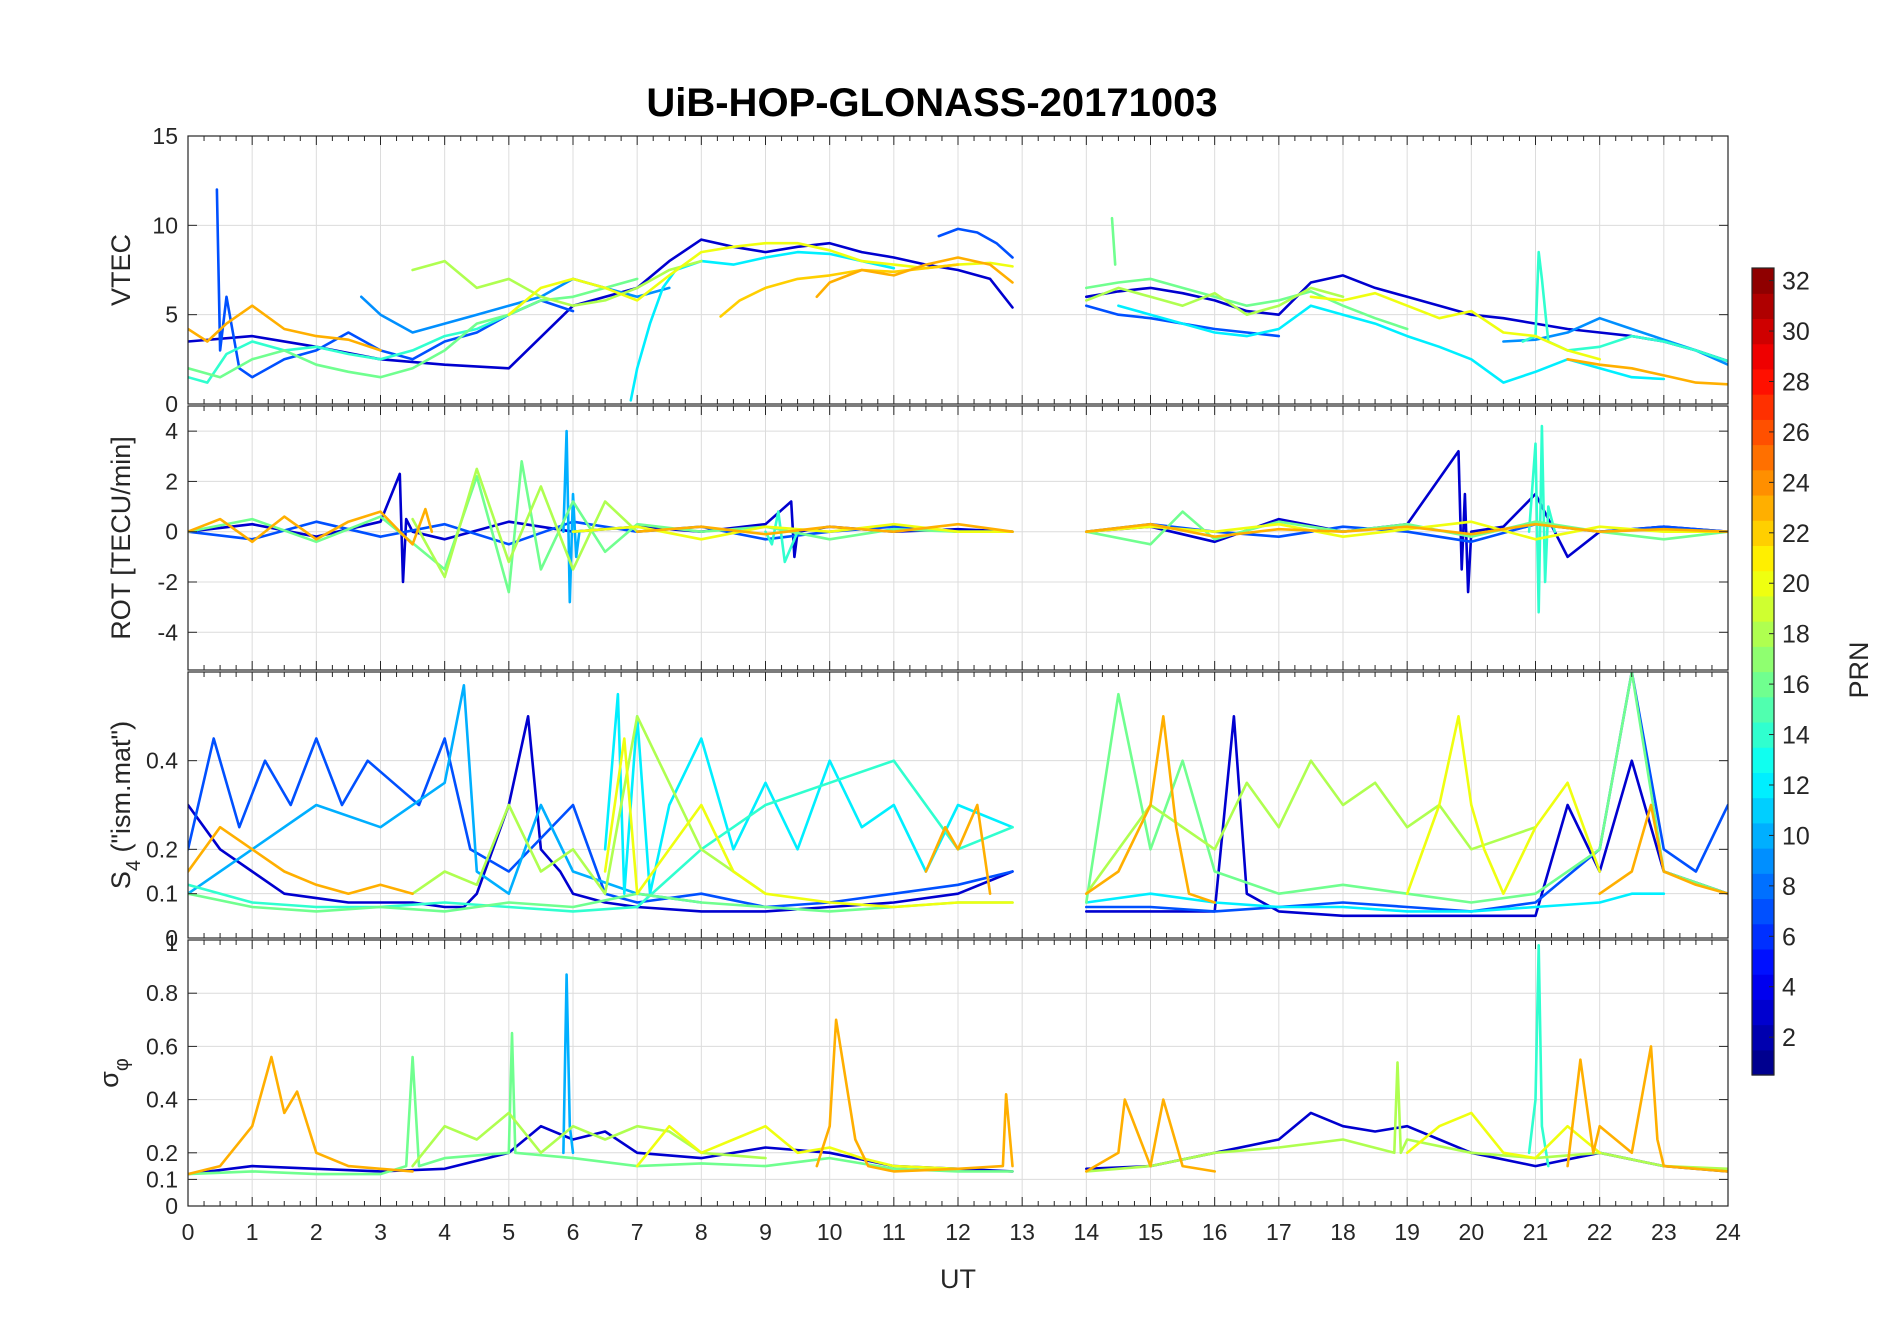 This screenshot has width=1902, height=1330. I want to click on y-axis-label-vtec: VTEC, so click(121, 270).